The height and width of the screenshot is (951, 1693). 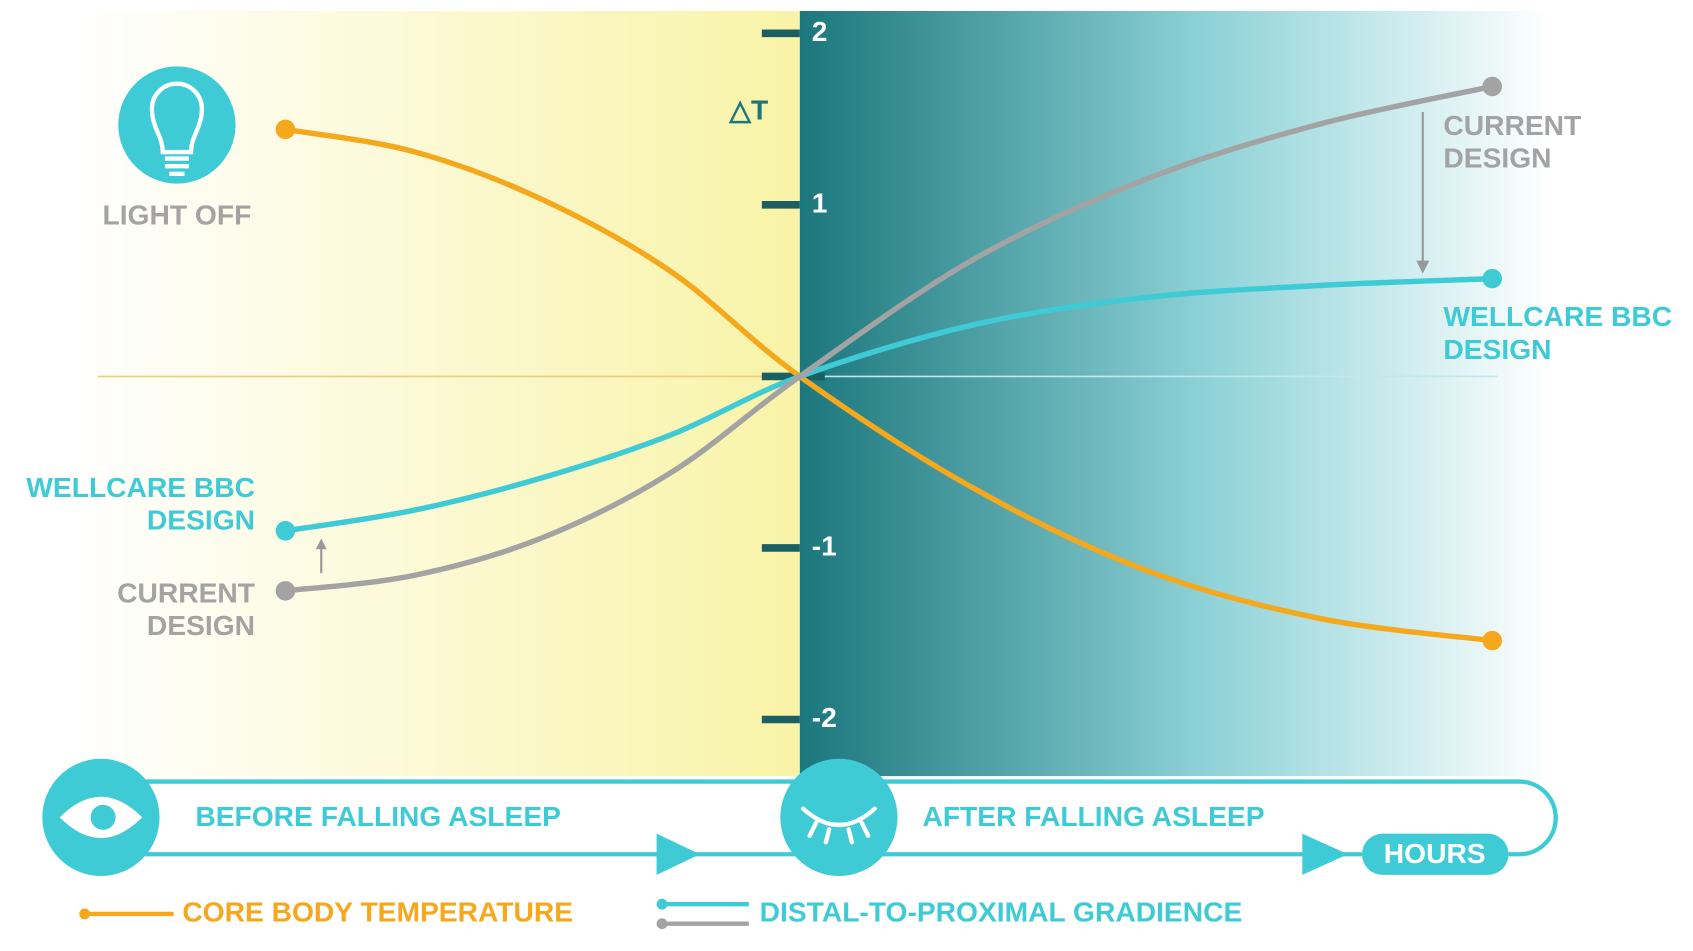 I want to click on hours-pill, so click(x=1435, y=854).